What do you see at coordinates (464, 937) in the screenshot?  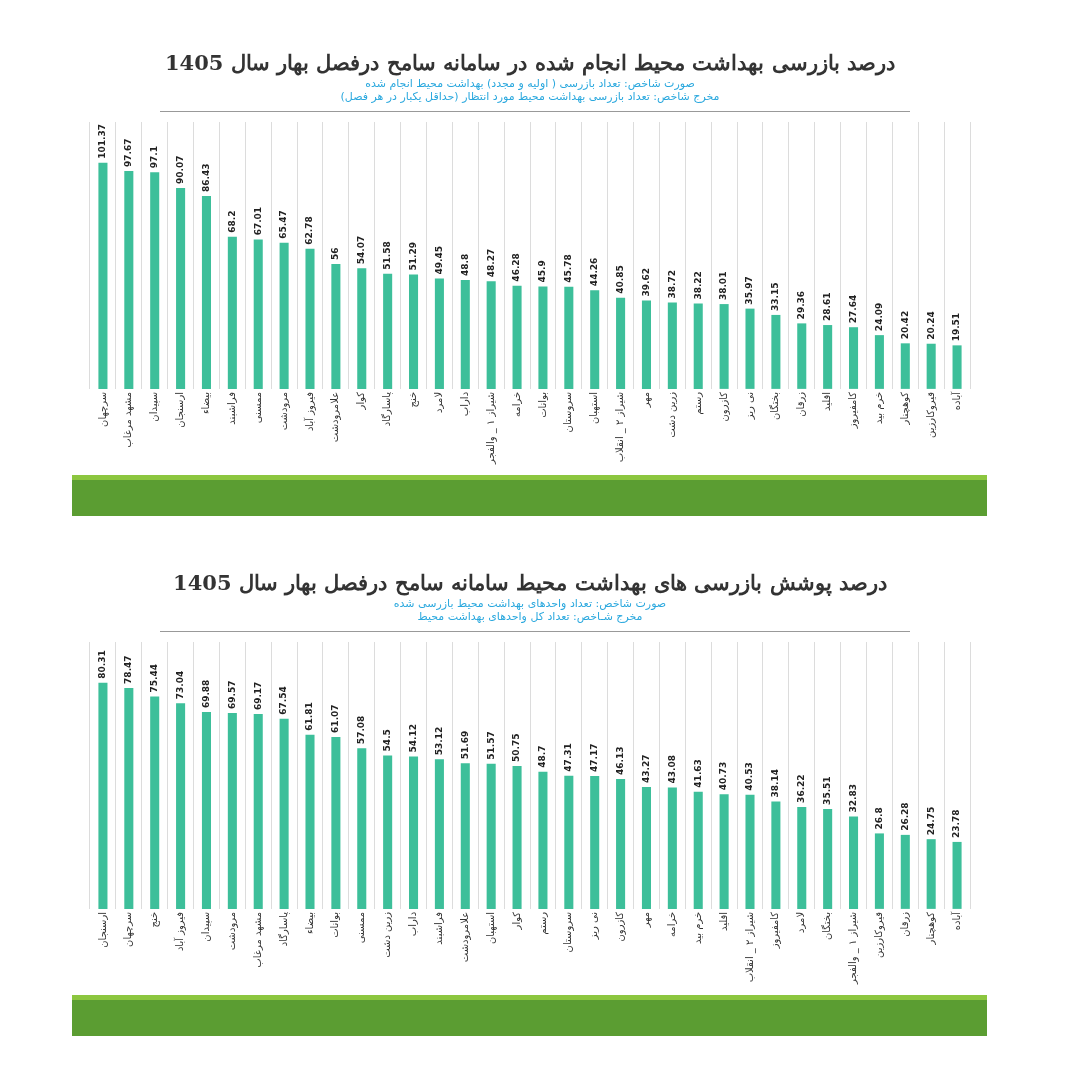 I see `x-tick-label: علامرودشت` at bounding box center [464, 937].